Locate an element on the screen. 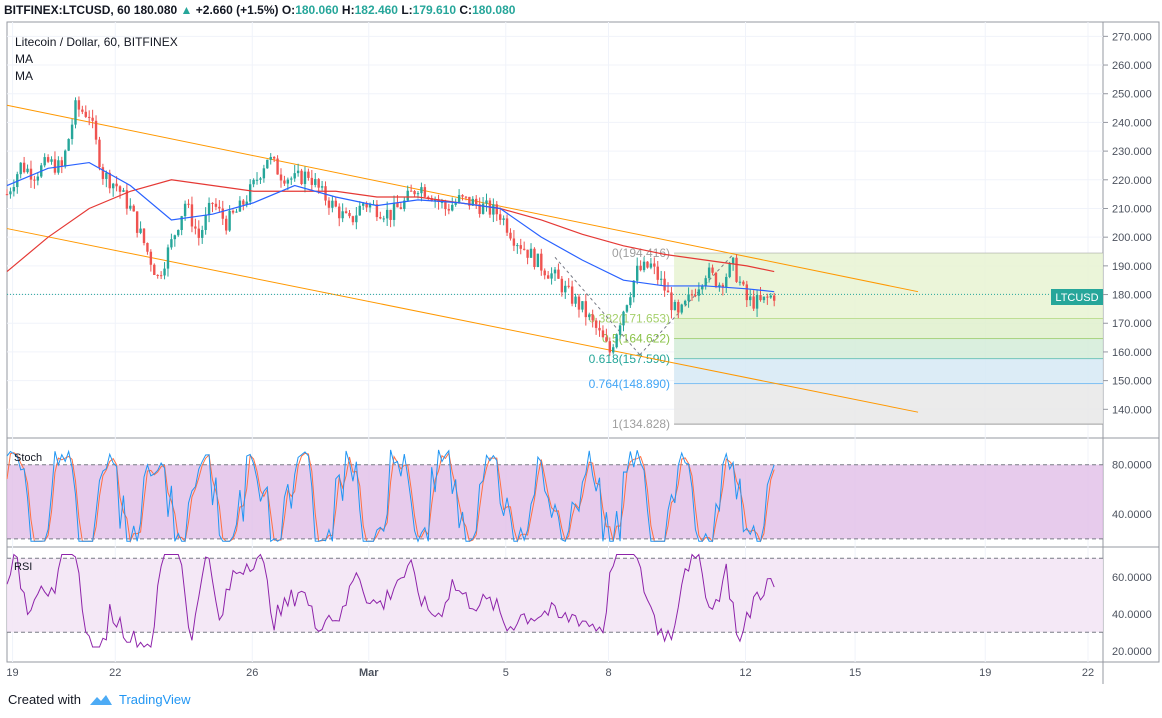 This screenshot has height=718, width=1162. price-tick-label: 150.000 is located at coordinates (1132, 382).